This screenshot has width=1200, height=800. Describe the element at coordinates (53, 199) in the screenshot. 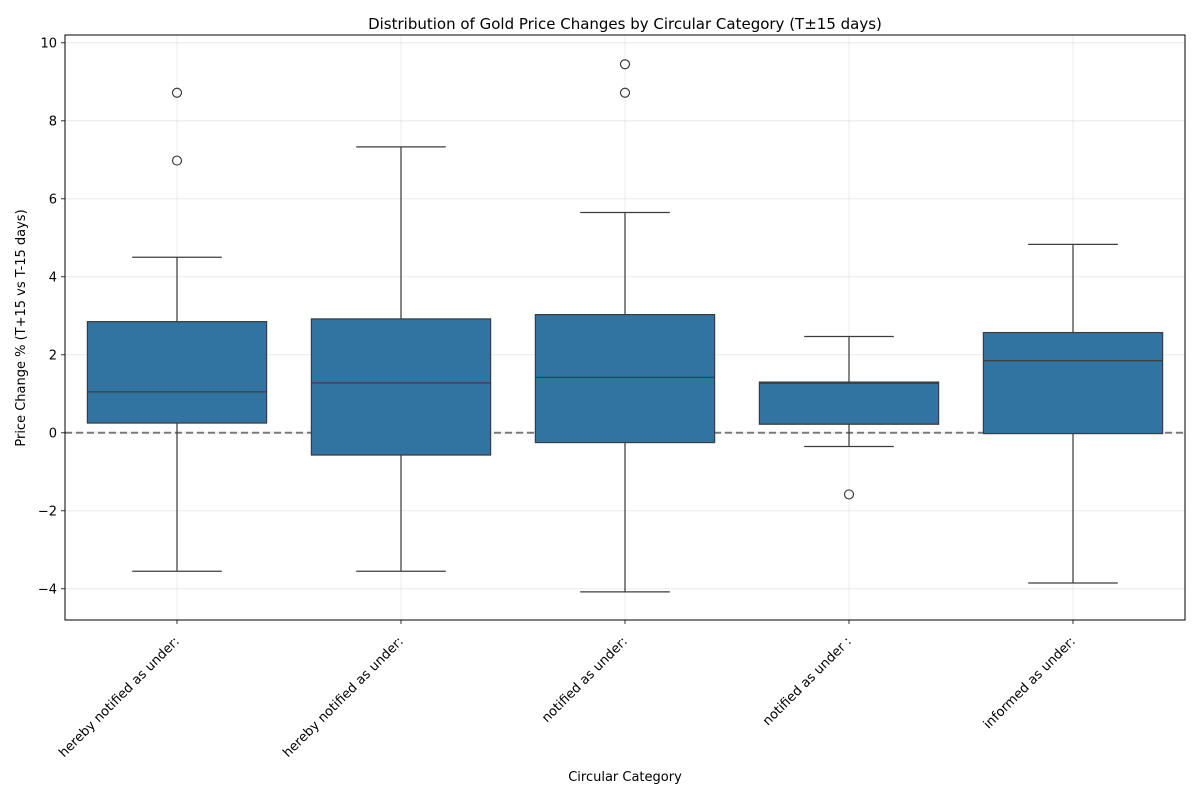

I see `y-tick-label: 6` at that location.